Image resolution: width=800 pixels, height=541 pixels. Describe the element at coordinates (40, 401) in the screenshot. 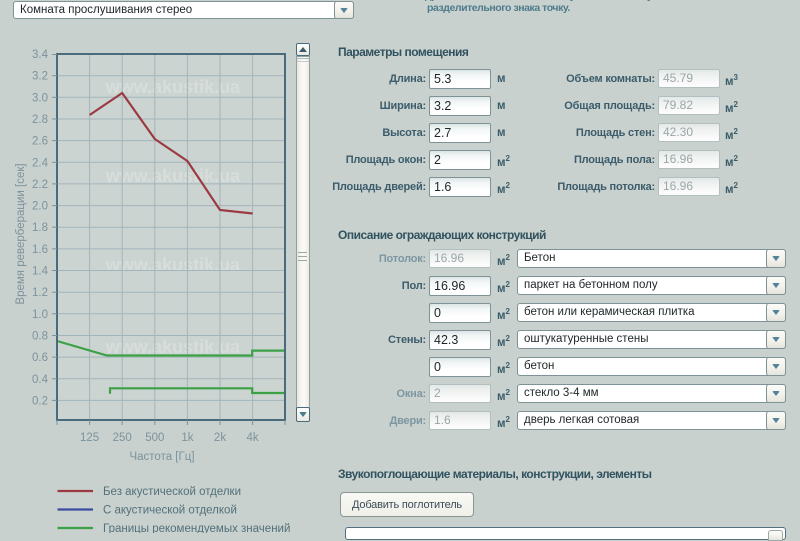

I see `svg-text: 0.2` at that location.